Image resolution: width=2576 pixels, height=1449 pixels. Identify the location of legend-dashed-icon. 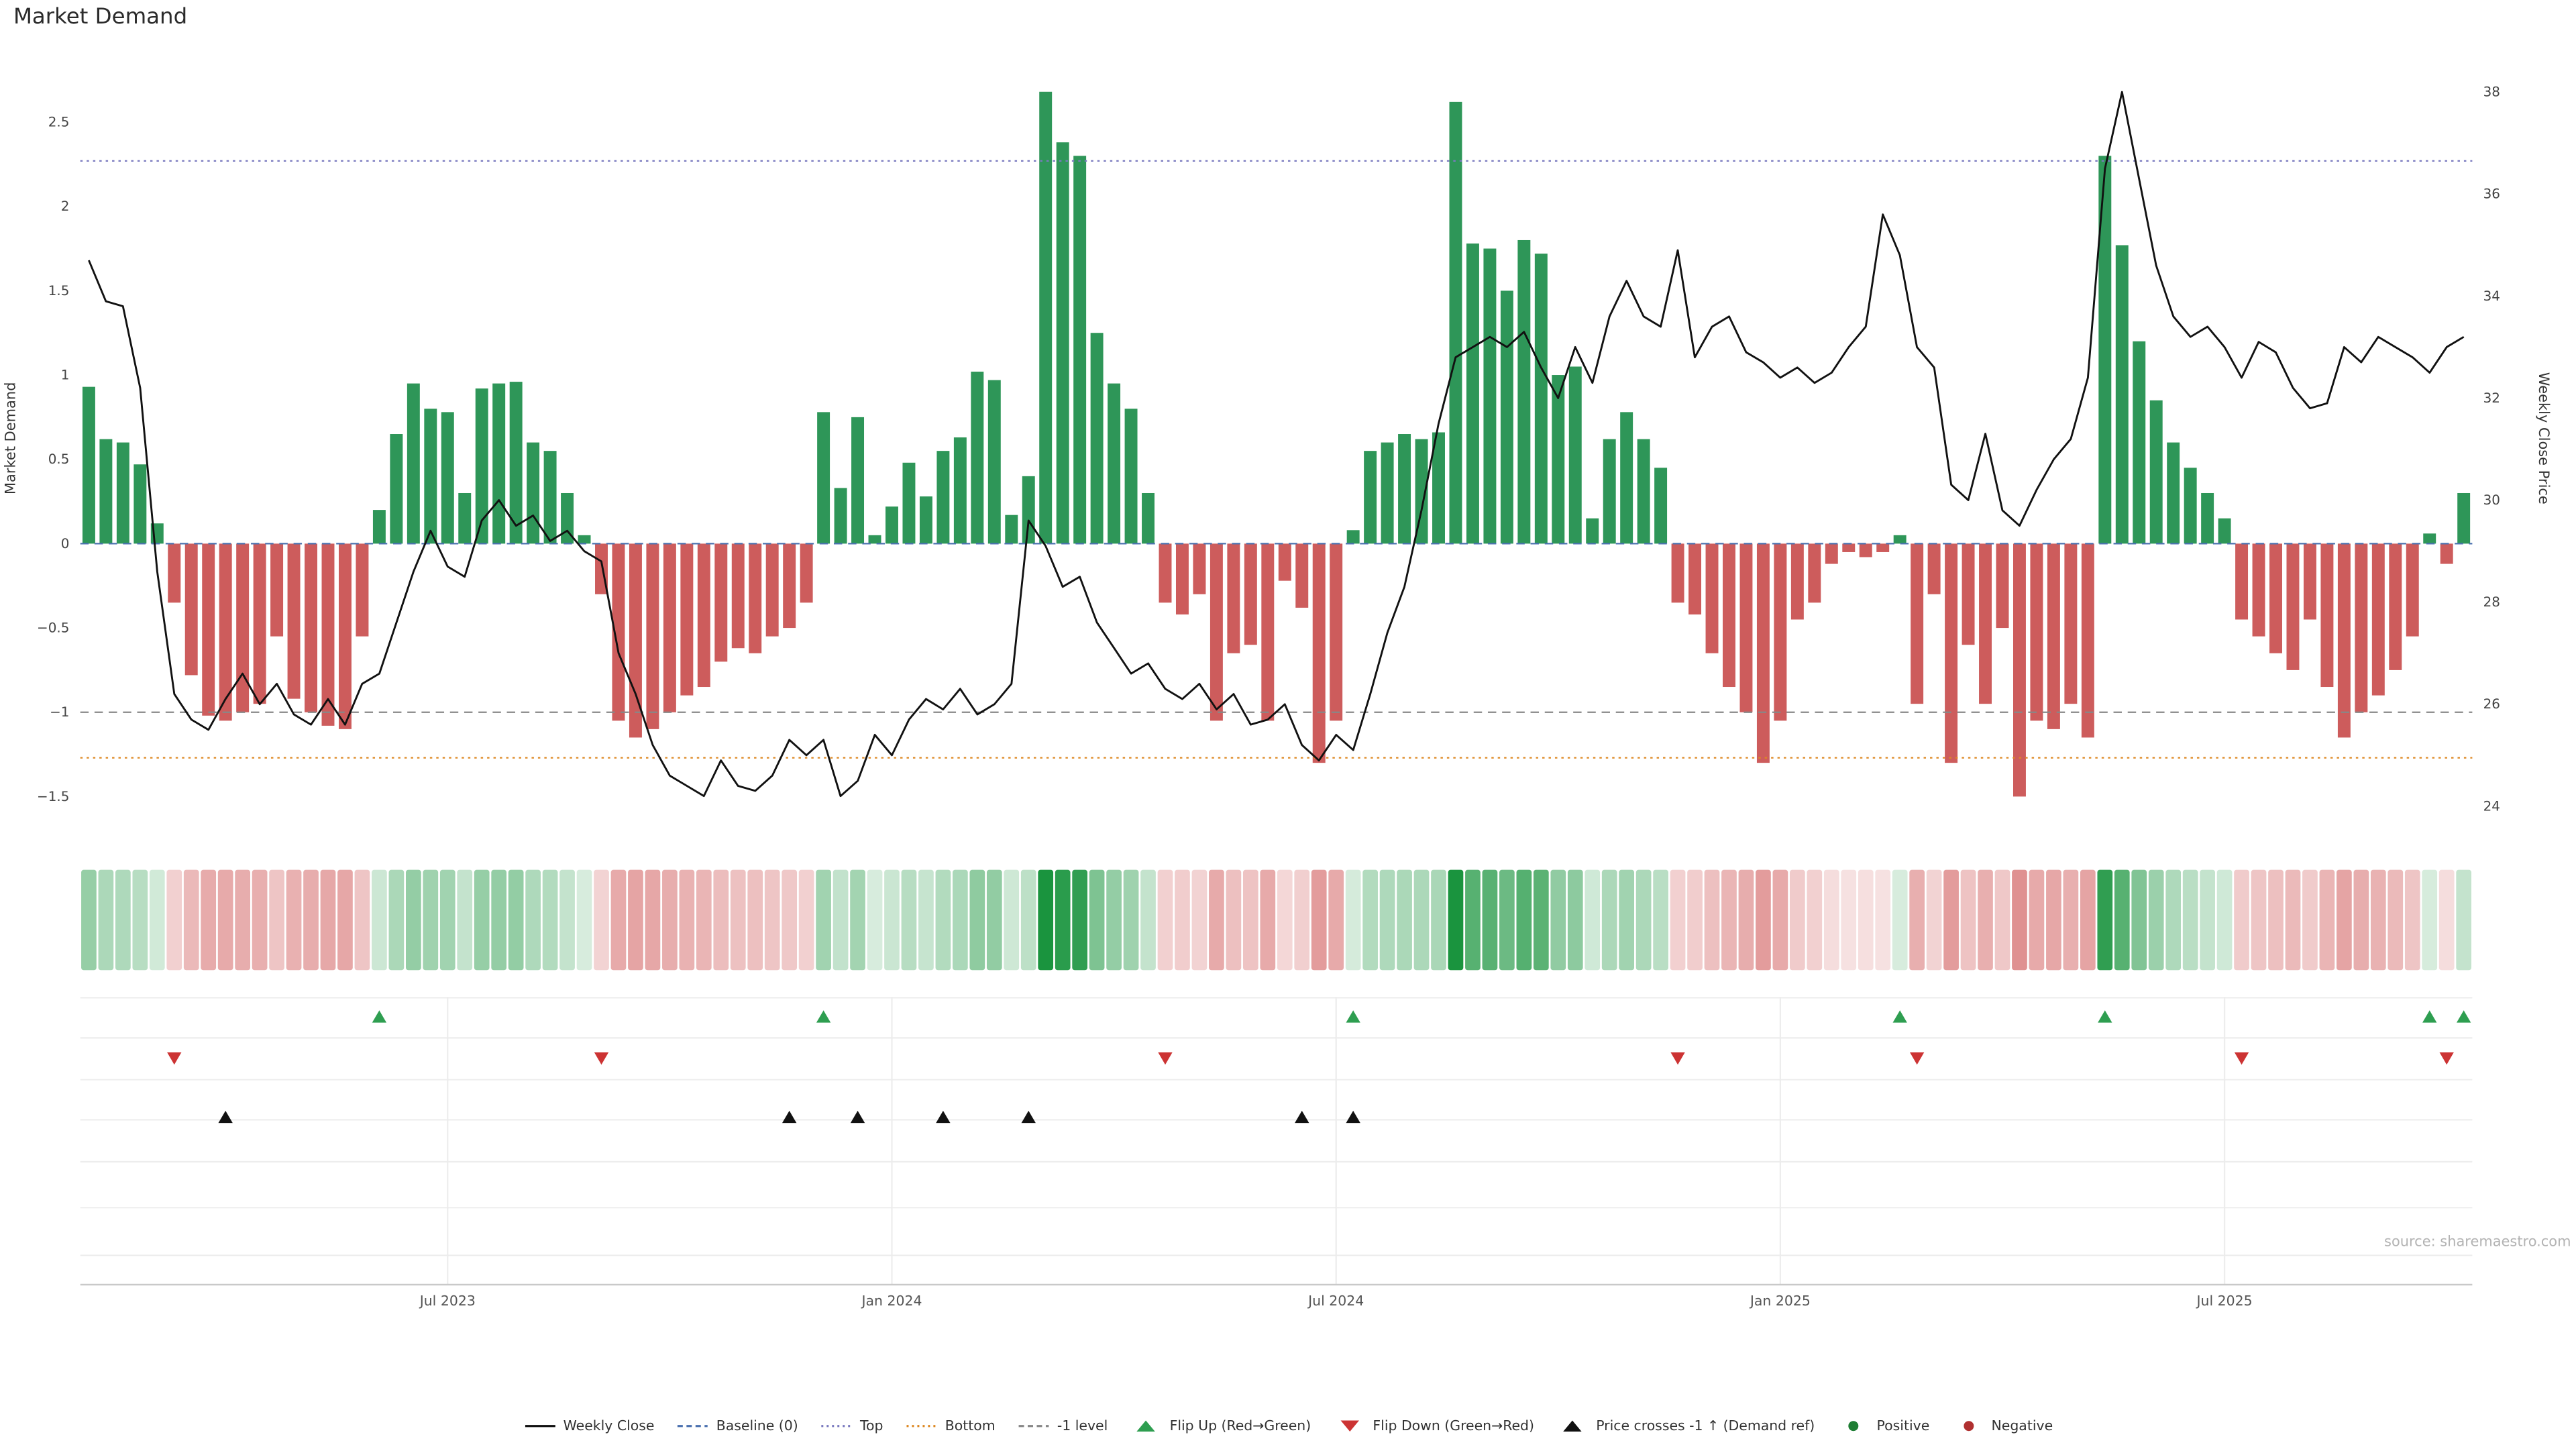
(1033, 1425).